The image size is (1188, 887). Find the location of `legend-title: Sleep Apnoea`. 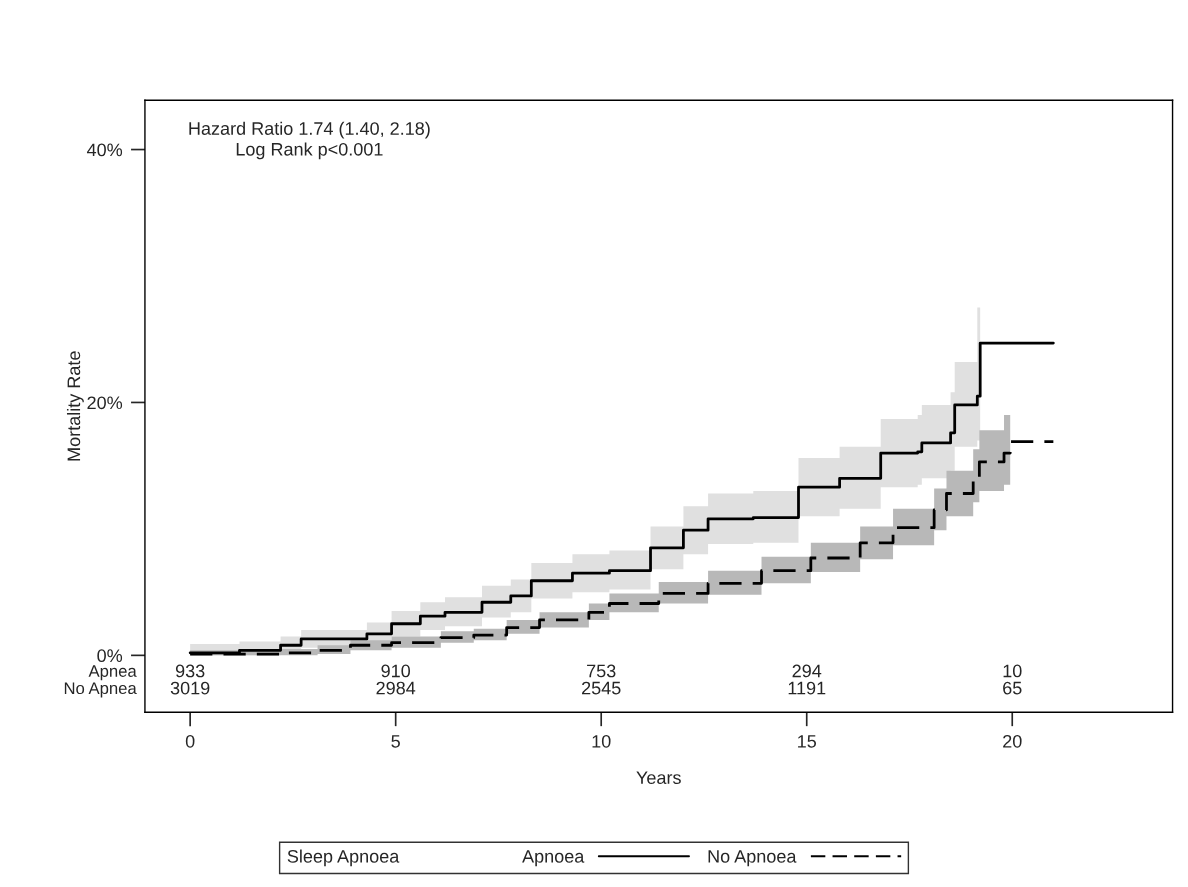

legend-title: Sleep Apnoea is located at coordinates (343, 858).